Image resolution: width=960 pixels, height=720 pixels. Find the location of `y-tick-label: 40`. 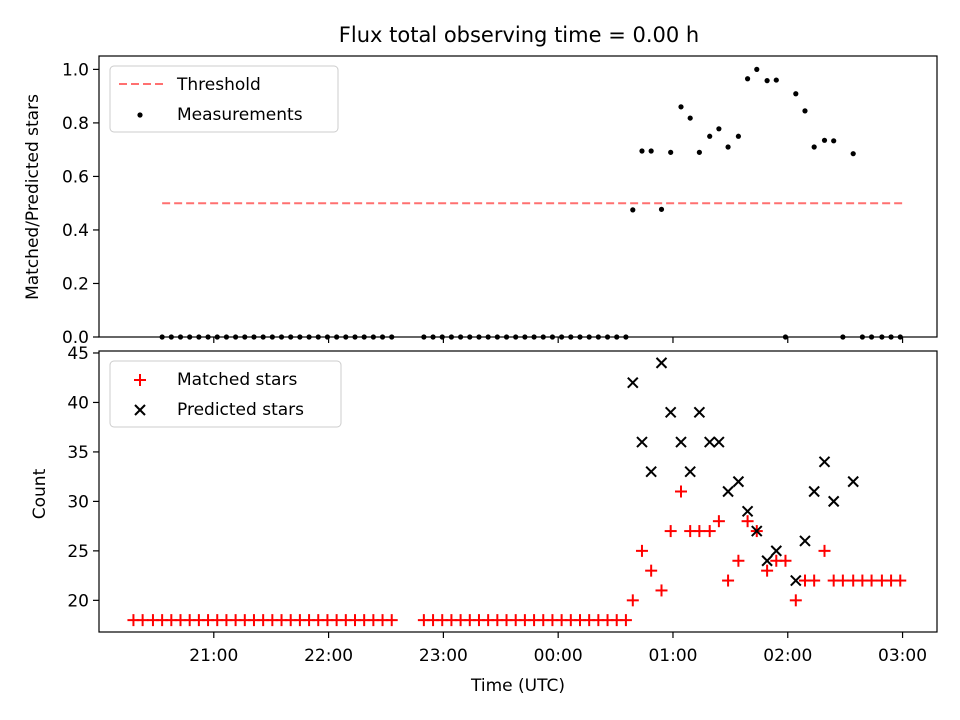

y-tick-label: 40 is located at coordinates (78, 403).